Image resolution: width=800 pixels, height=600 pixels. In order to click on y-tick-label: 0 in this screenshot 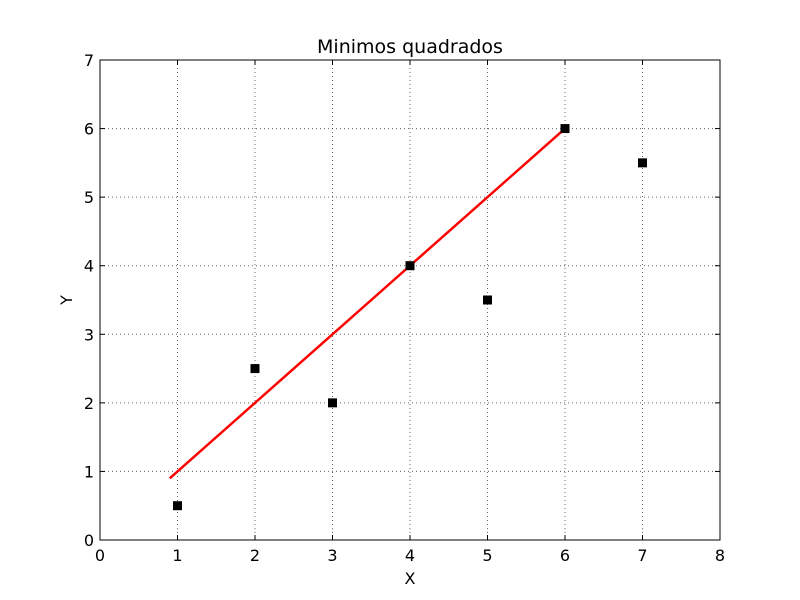, I will do `click(89, 540)`.